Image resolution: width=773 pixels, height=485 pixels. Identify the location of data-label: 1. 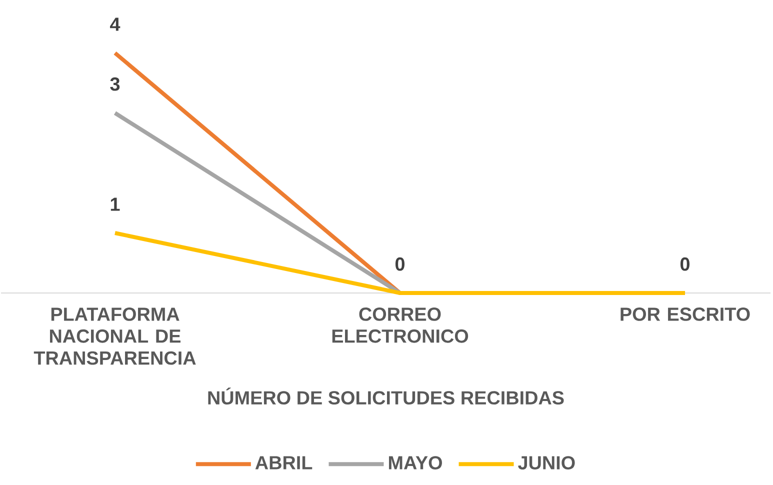
(115, 204).